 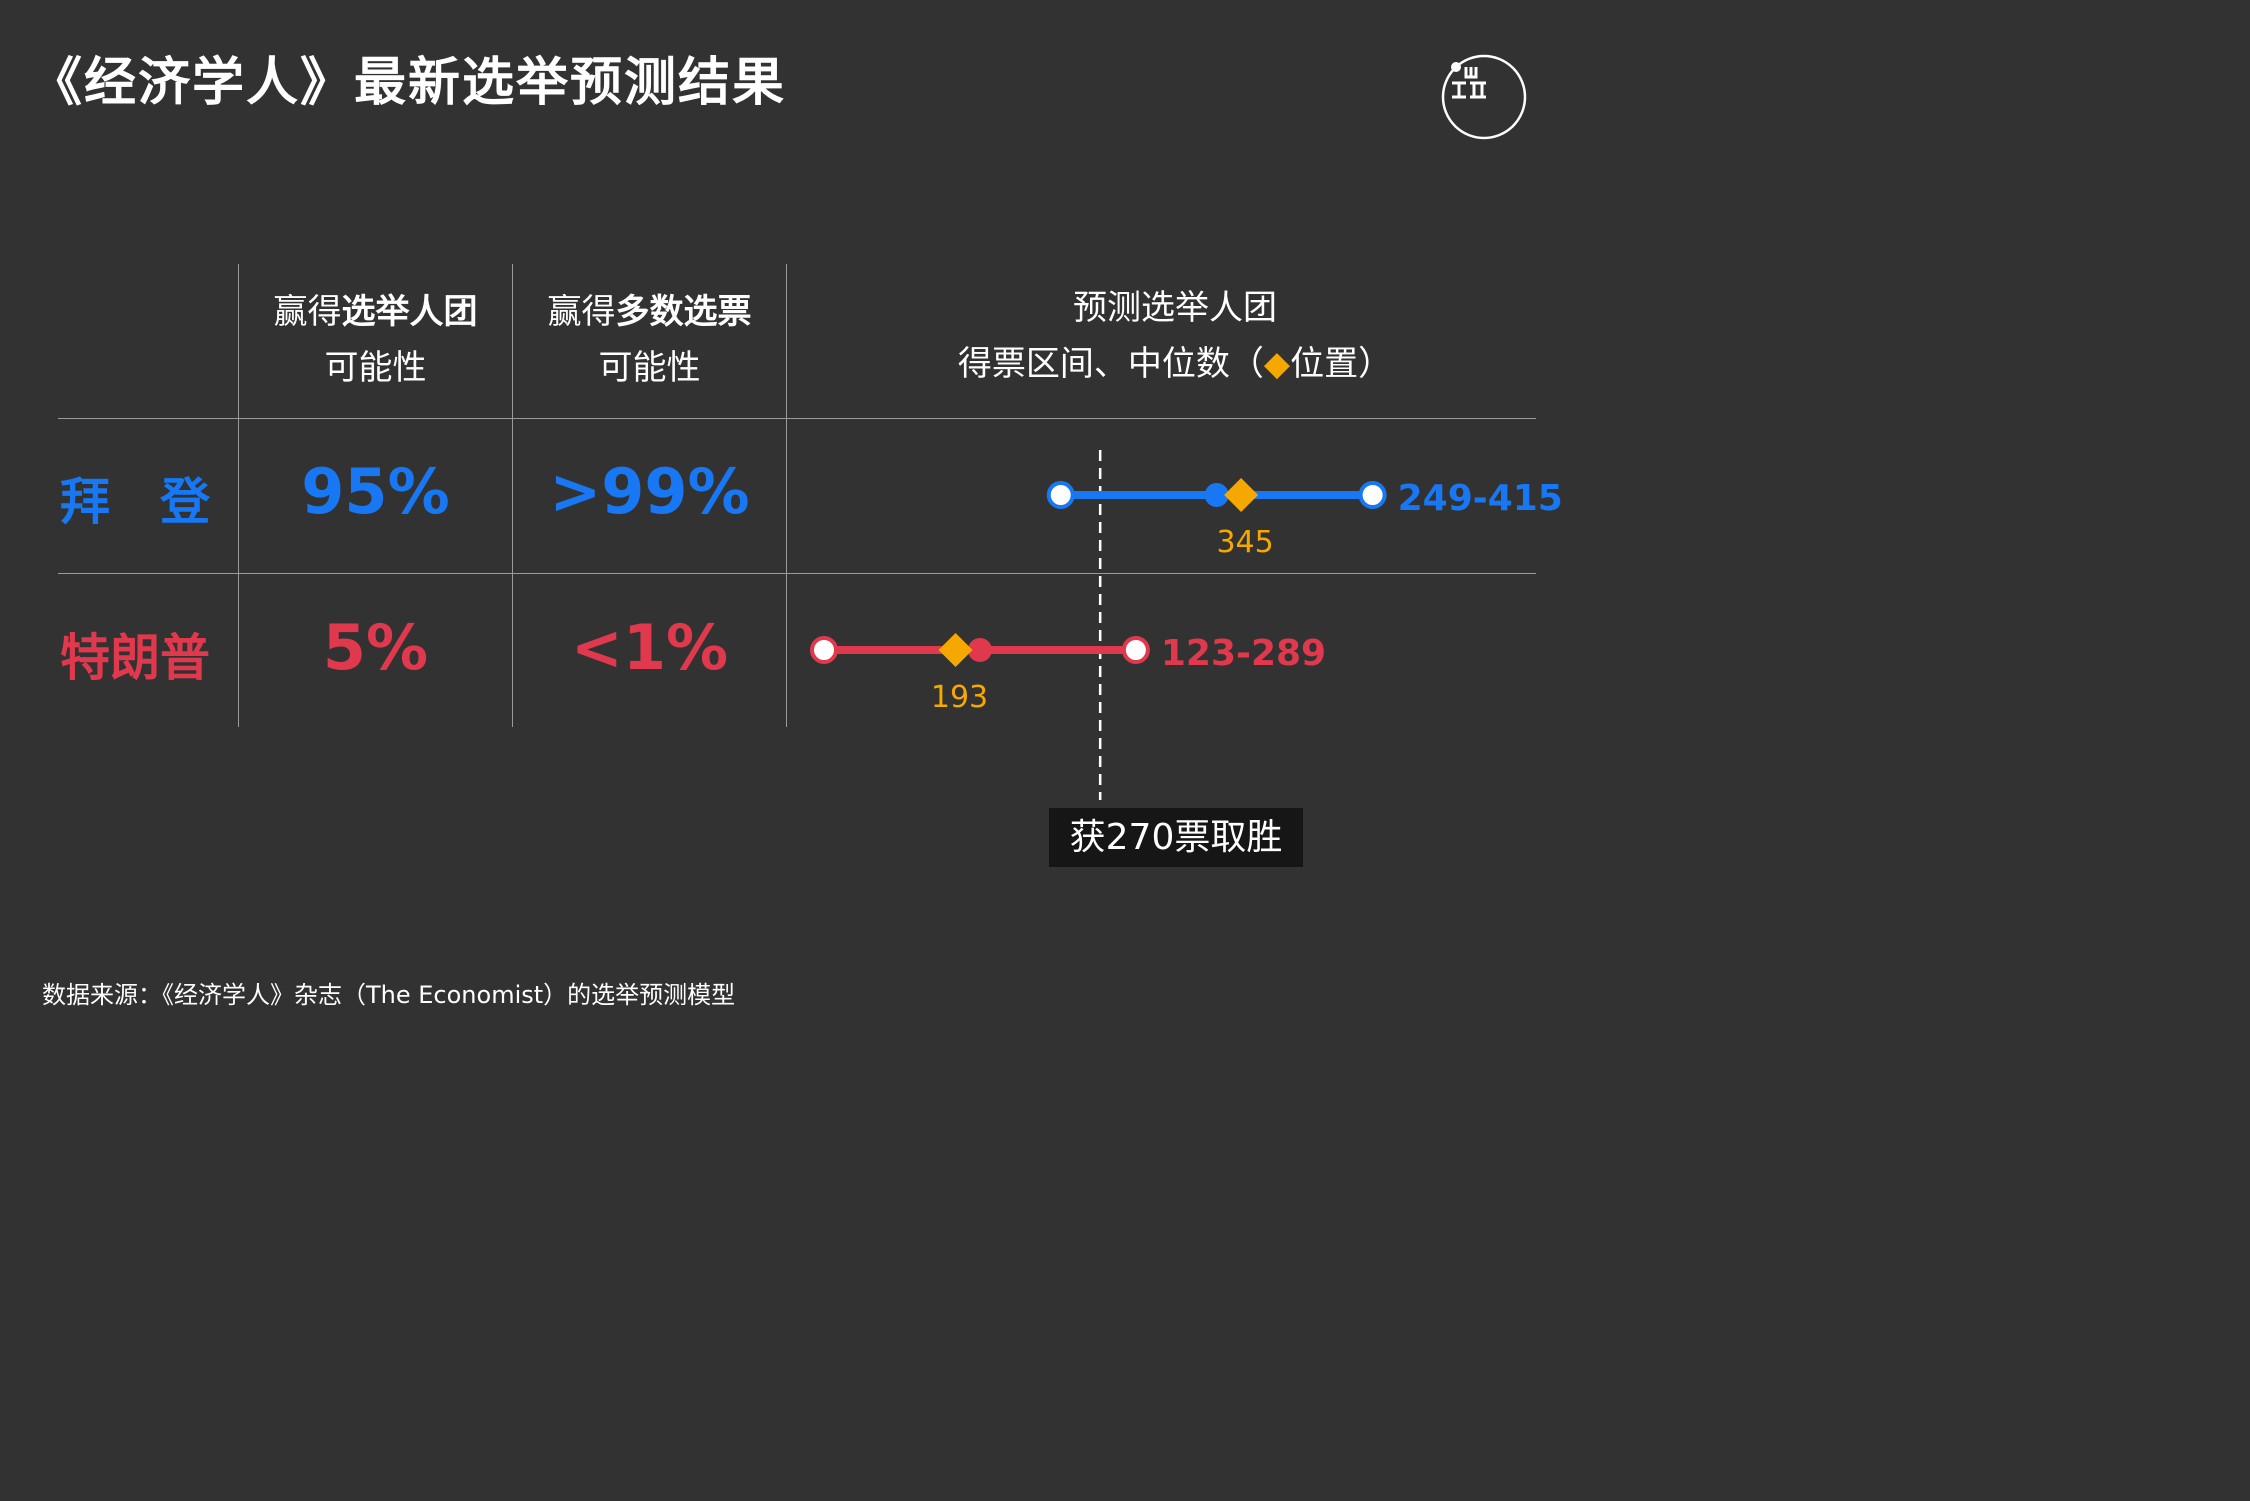 What do you see at coordinates (1175, 336) in the screenshot?
I see `header-forecast-range: 预测选举人团 得票区间、中位数（◆位置）` at bounding box center [1175, 336].